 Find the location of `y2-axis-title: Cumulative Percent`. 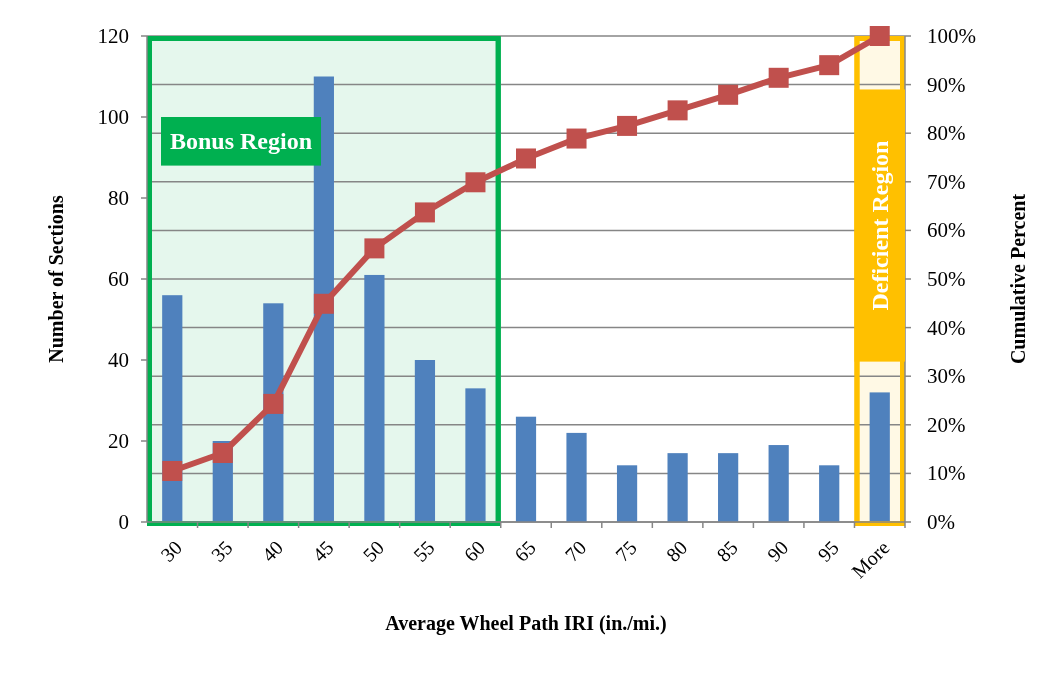

y2-axis-title: Cumulative Percent is located at coordinates (1018, 279).